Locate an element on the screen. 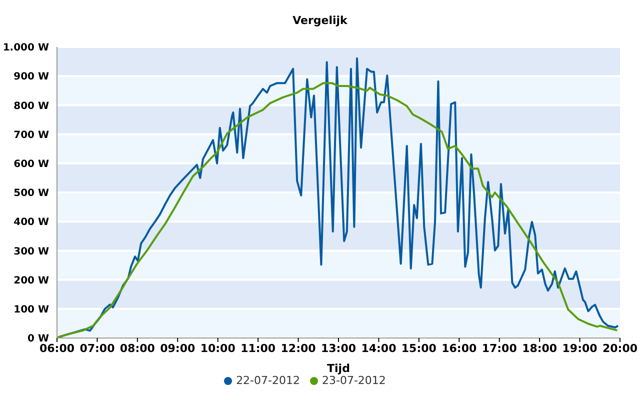 This screenshot has height=400, width=640. x-axis-title: Tijd is located at coordinates (338, 368).